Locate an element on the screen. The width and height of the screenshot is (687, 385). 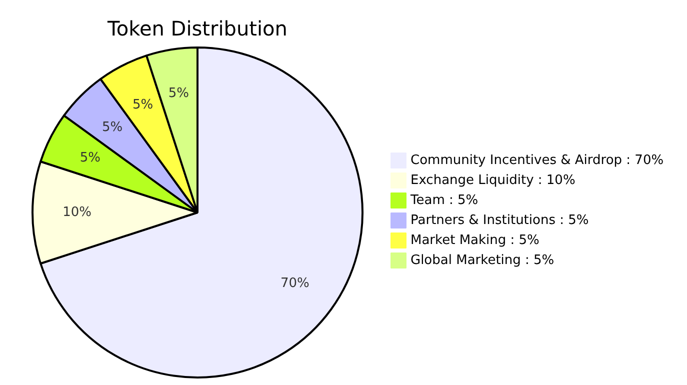
legend-label: Community Incentives & Airdrop : 70% is located at coordinates (537, 160).